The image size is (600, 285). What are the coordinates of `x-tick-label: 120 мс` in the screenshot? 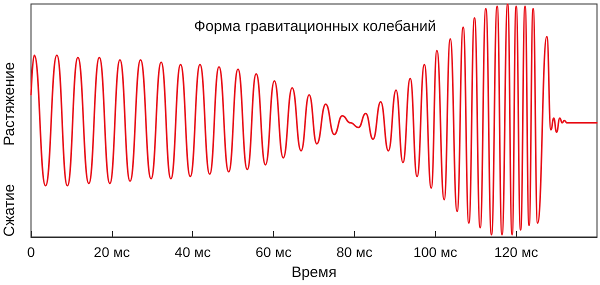 It's located at (516, 252).